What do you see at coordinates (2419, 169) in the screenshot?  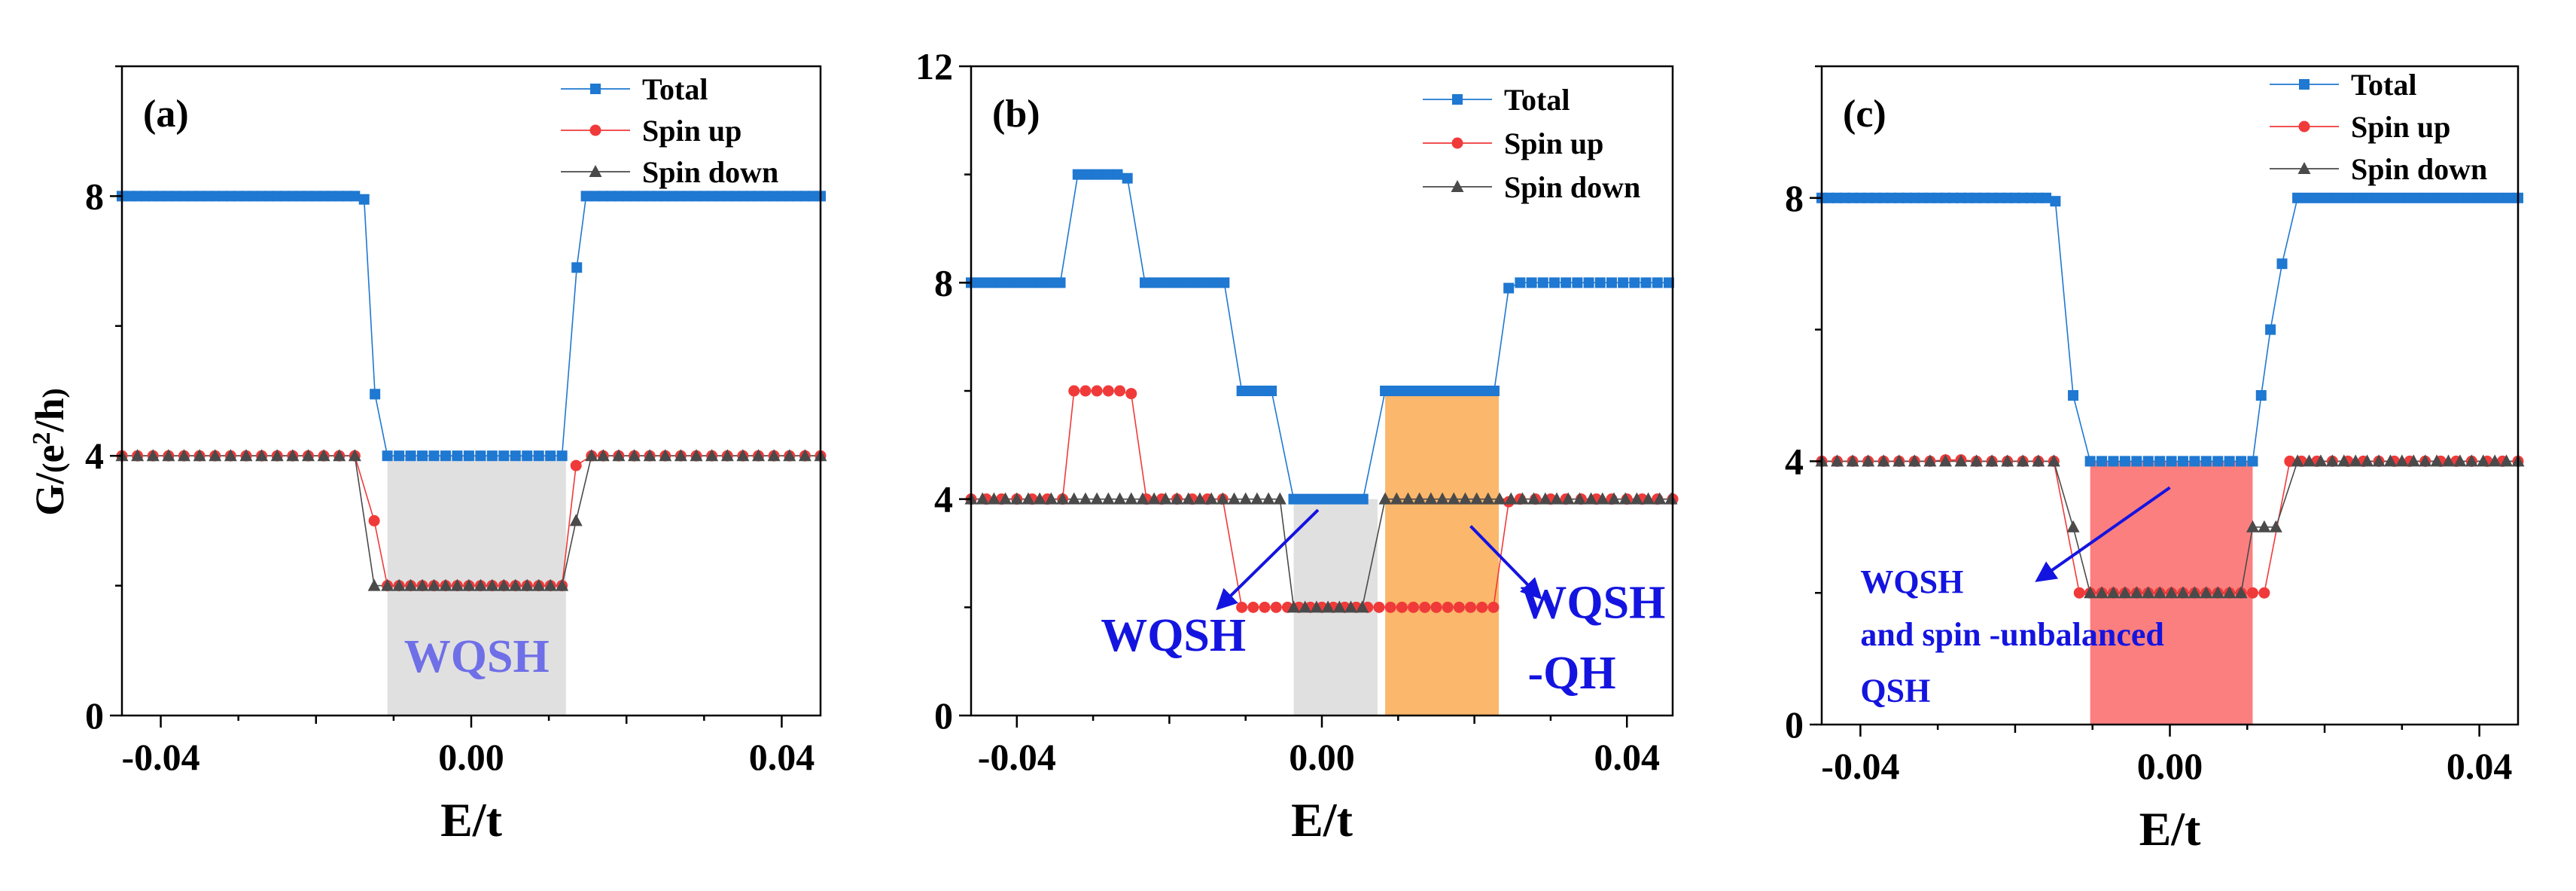 I see `legend-entry: Spin down` at bounding box center [2419, 169].